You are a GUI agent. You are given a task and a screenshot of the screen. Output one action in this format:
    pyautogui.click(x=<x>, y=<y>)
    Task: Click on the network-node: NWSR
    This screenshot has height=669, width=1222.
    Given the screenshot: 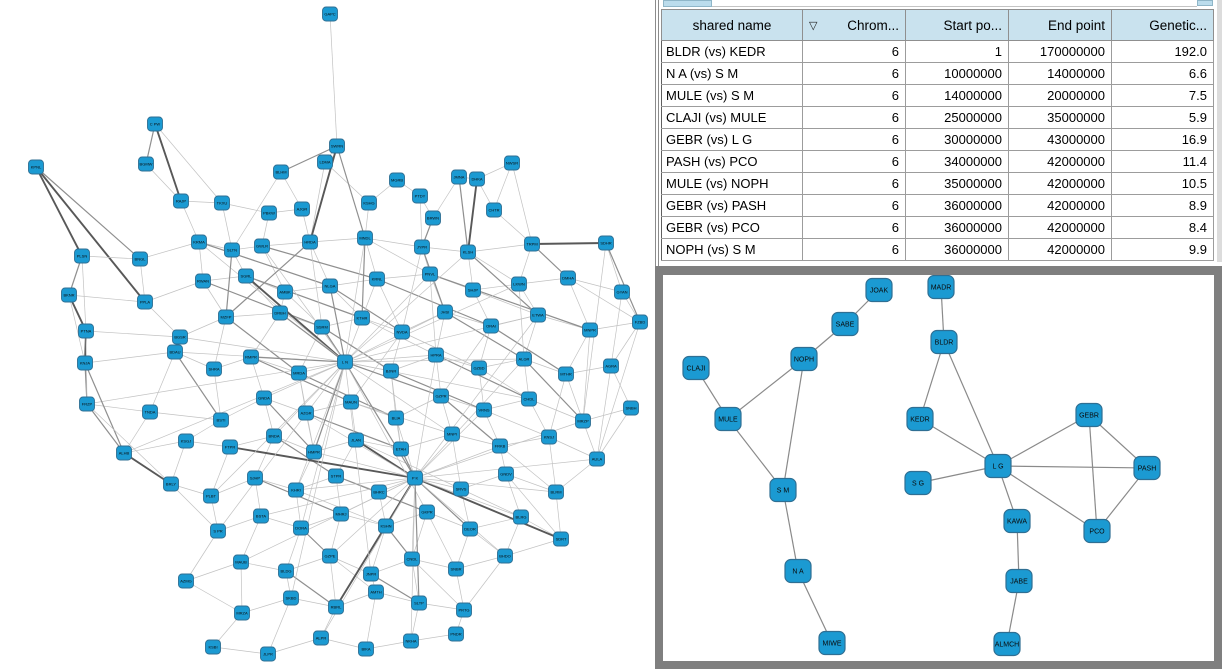 What is the action you would take?
    pyautogui.click(x=512, y=163)
    